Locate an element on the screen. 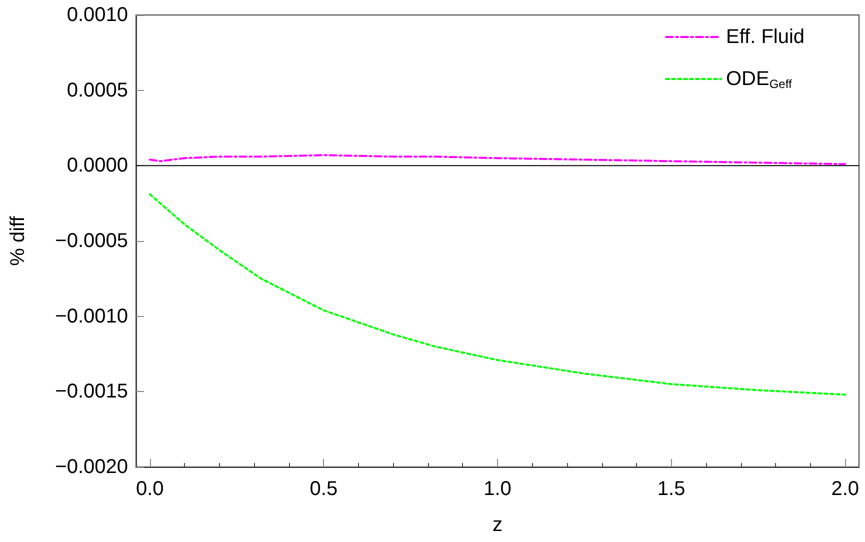 The height and width of the screenshot is (542, 865). x-tick-label: 1.5 is located at coordinates (671, 489).